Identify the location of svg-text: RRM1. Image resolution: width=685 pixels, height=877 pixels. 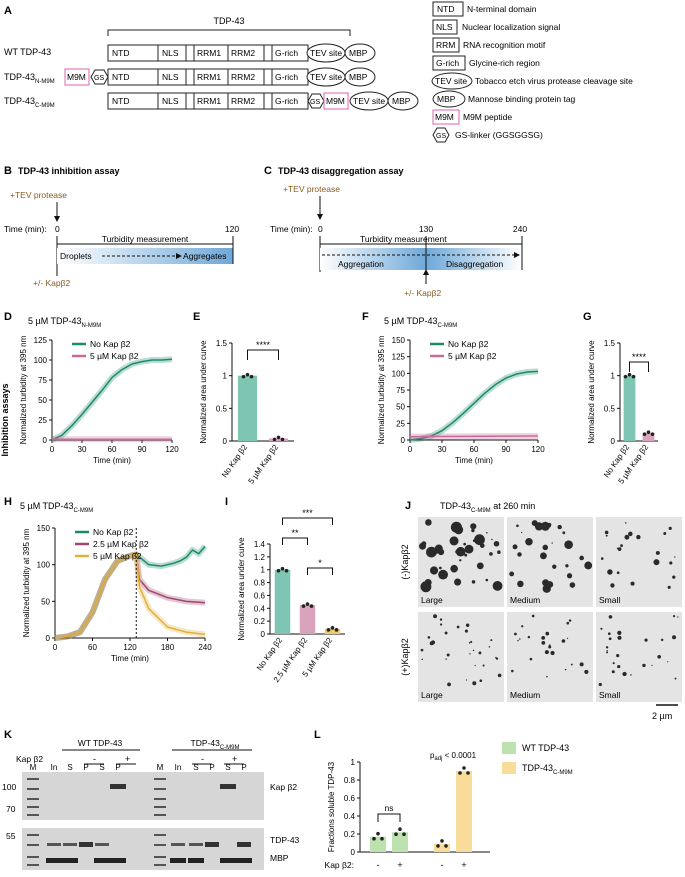
(209, 53).